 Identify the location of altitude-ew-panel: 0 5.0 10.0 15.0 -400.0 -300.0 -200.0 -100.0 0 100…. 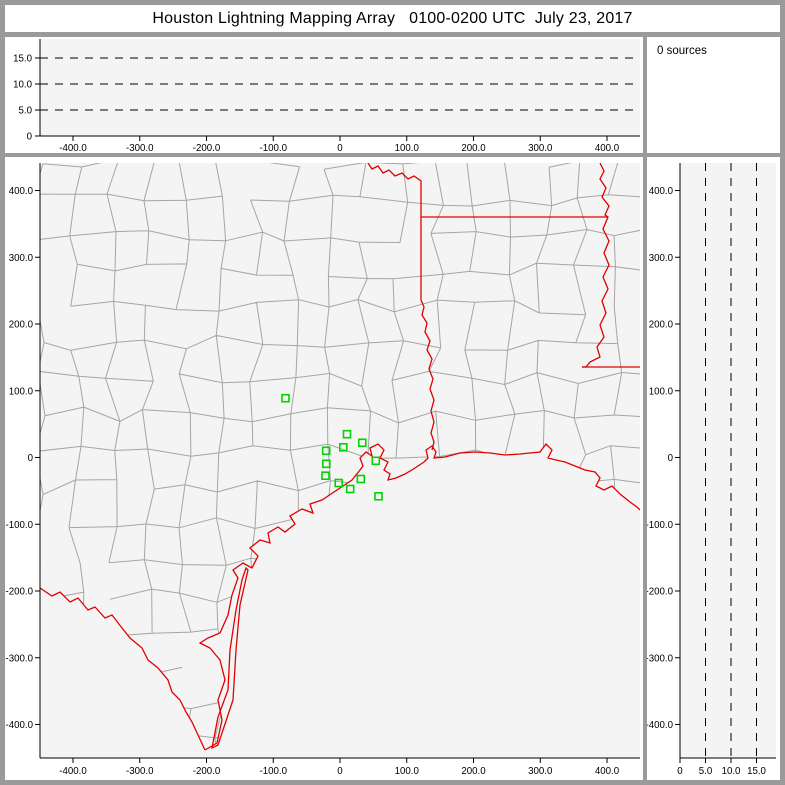
(324, 95).